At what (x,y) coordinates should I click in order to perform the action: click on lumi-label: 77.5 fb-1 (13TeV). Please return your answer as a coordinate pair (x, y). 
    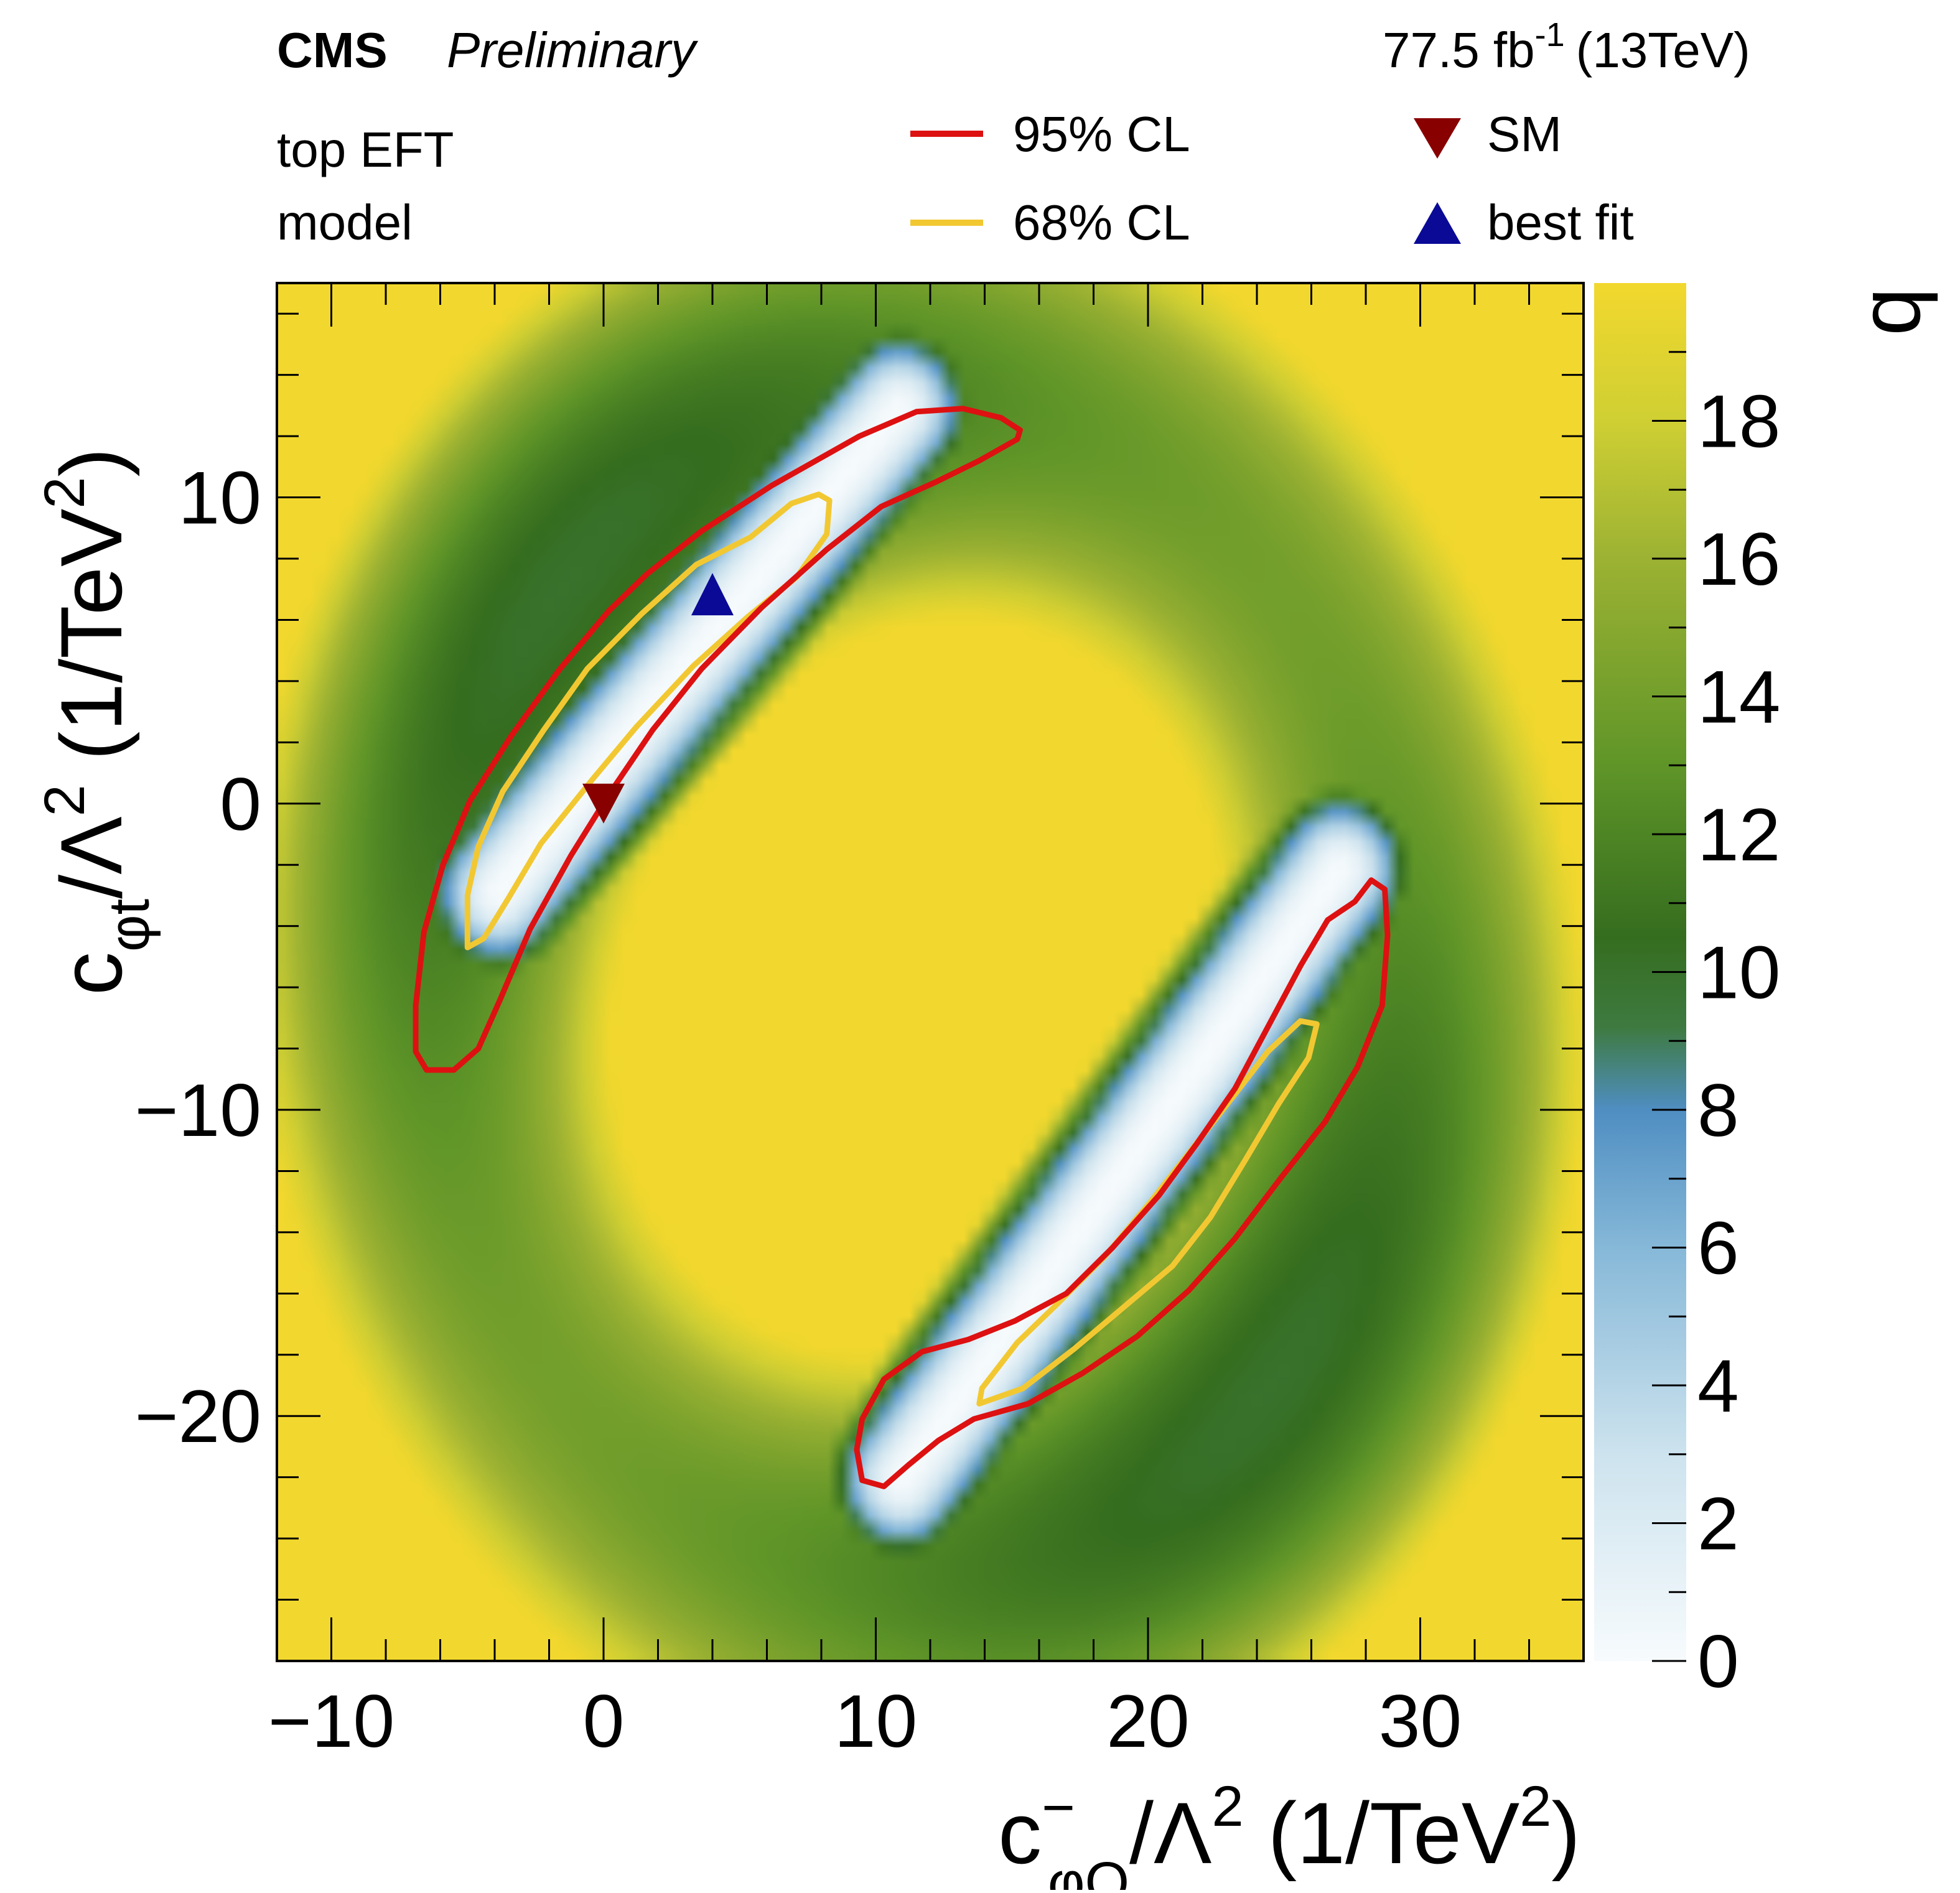
    Looking at the image, I should click on (1566, 47).